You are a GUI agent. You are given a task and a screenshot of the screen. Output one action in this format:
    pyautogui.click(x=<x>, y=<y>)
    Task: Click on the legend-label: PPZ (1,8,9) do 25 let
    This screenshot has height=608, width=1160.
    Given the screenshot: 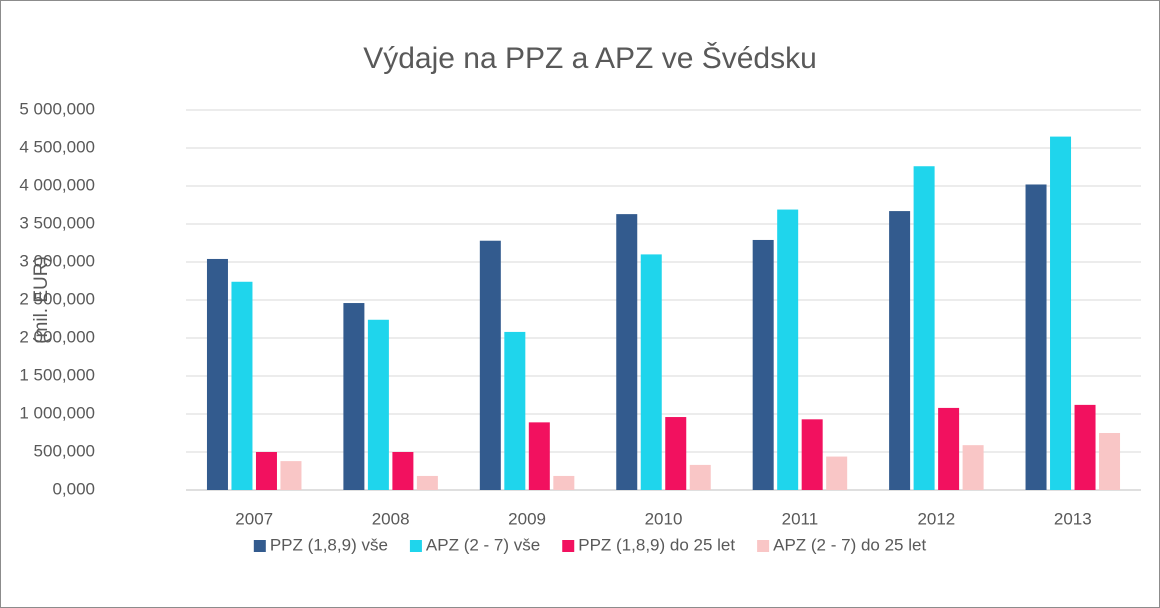 What is the action you would take?
    pyautogui.click(x=656, y=544)
    